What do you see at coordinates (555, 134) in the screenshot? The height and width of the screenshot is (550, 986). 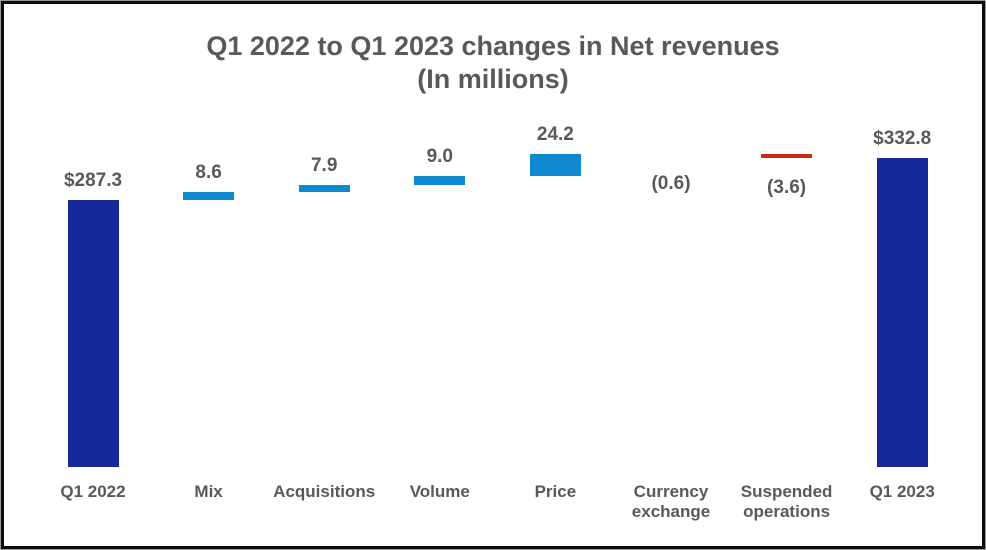 I see `value-label-price: 24.2` at bounding box center [555, 134].